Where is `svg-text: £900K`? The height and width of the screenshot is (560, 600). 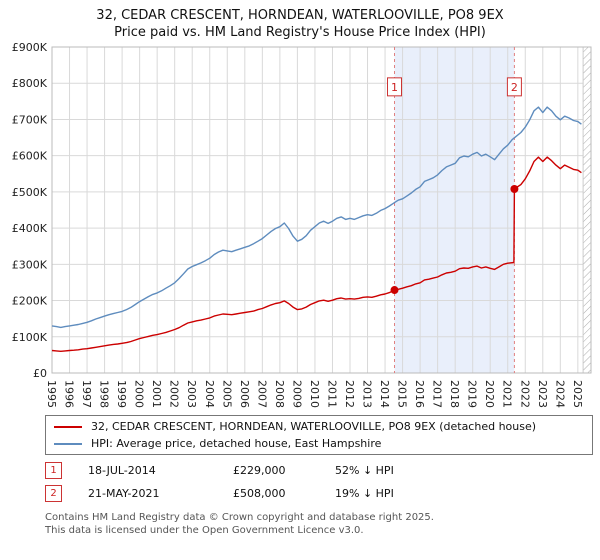 svg-text: £900K is located at coordinates (30, 47).